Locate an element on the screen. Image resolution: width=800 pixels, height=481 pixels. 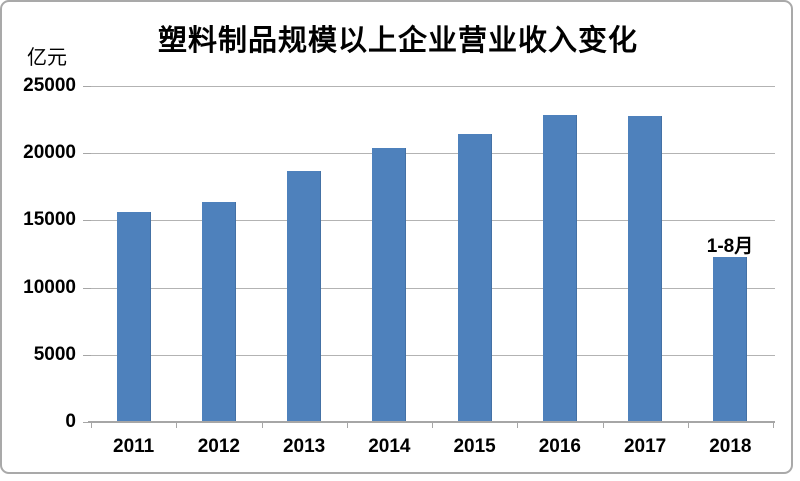
x-axis-label-2016: 2016 is located at coordinates (560, 446).